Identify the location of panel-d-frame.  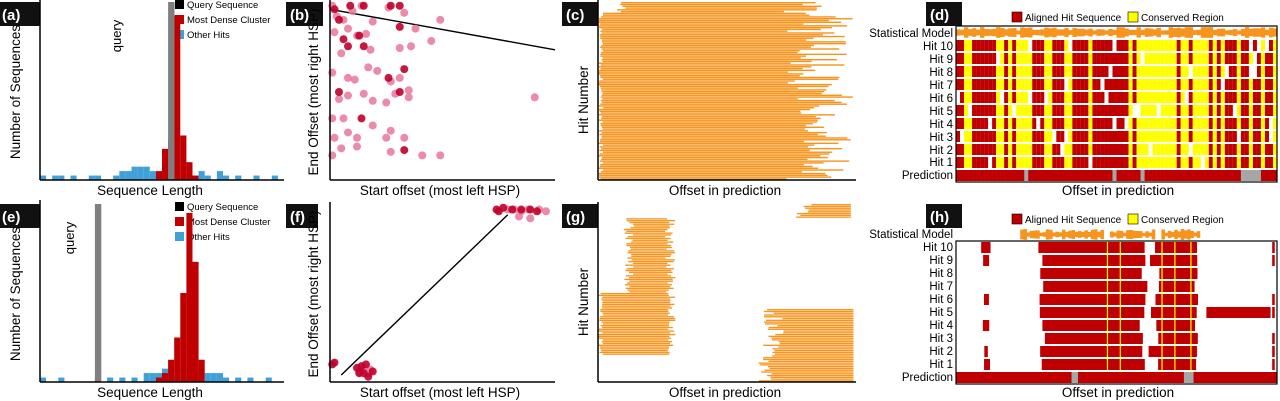
(1116, 104).